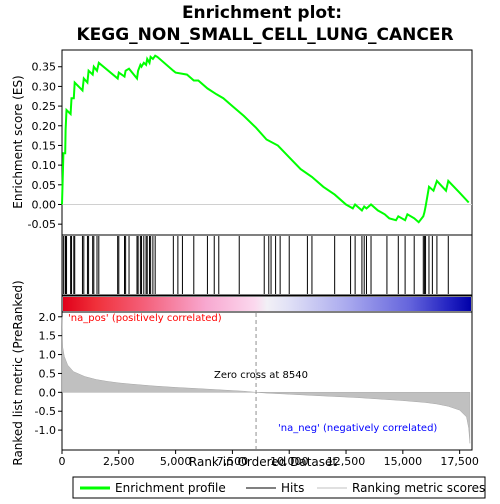 The image size is (500, 504). I want to click on rank-y-tick-label: -0.5, so click(45, 411).